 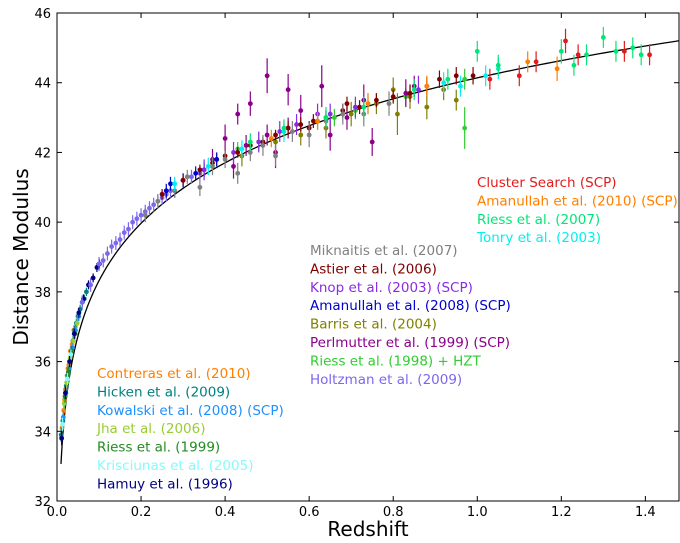 What do you see at coordinates (163, 392) in the screenshot?
I see `legend-entry: Hicken et al. (2009)` at bounding box center [163, 392].